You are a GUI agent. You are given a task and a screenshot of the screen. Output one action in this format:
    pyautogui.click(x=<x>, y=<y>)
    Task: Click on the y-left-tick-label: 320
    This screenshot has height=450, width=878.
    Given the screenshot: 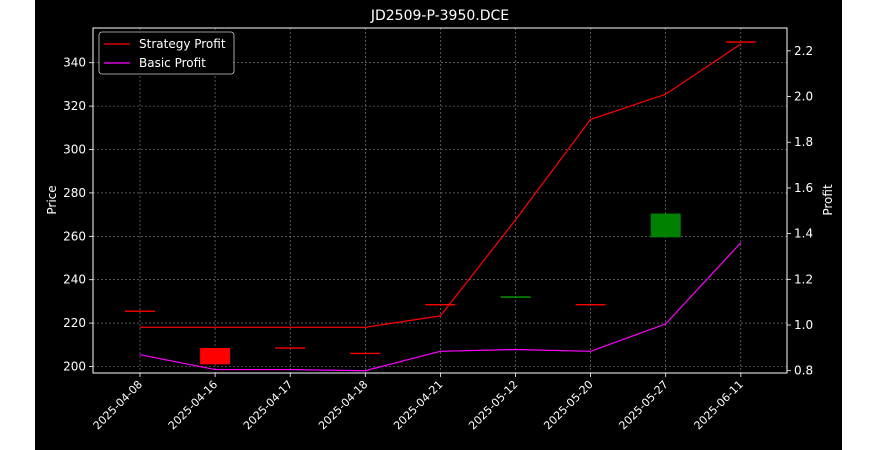 What is the action you would take?
    pyautogui.click(x=74, y=106)
    